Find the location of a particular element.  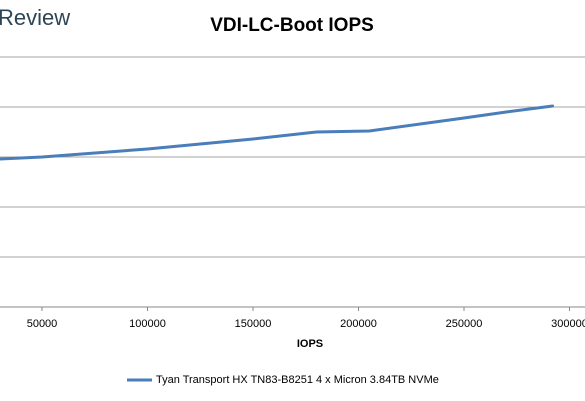

x-axis-title: IOPS is located at coordinates (310, 344).